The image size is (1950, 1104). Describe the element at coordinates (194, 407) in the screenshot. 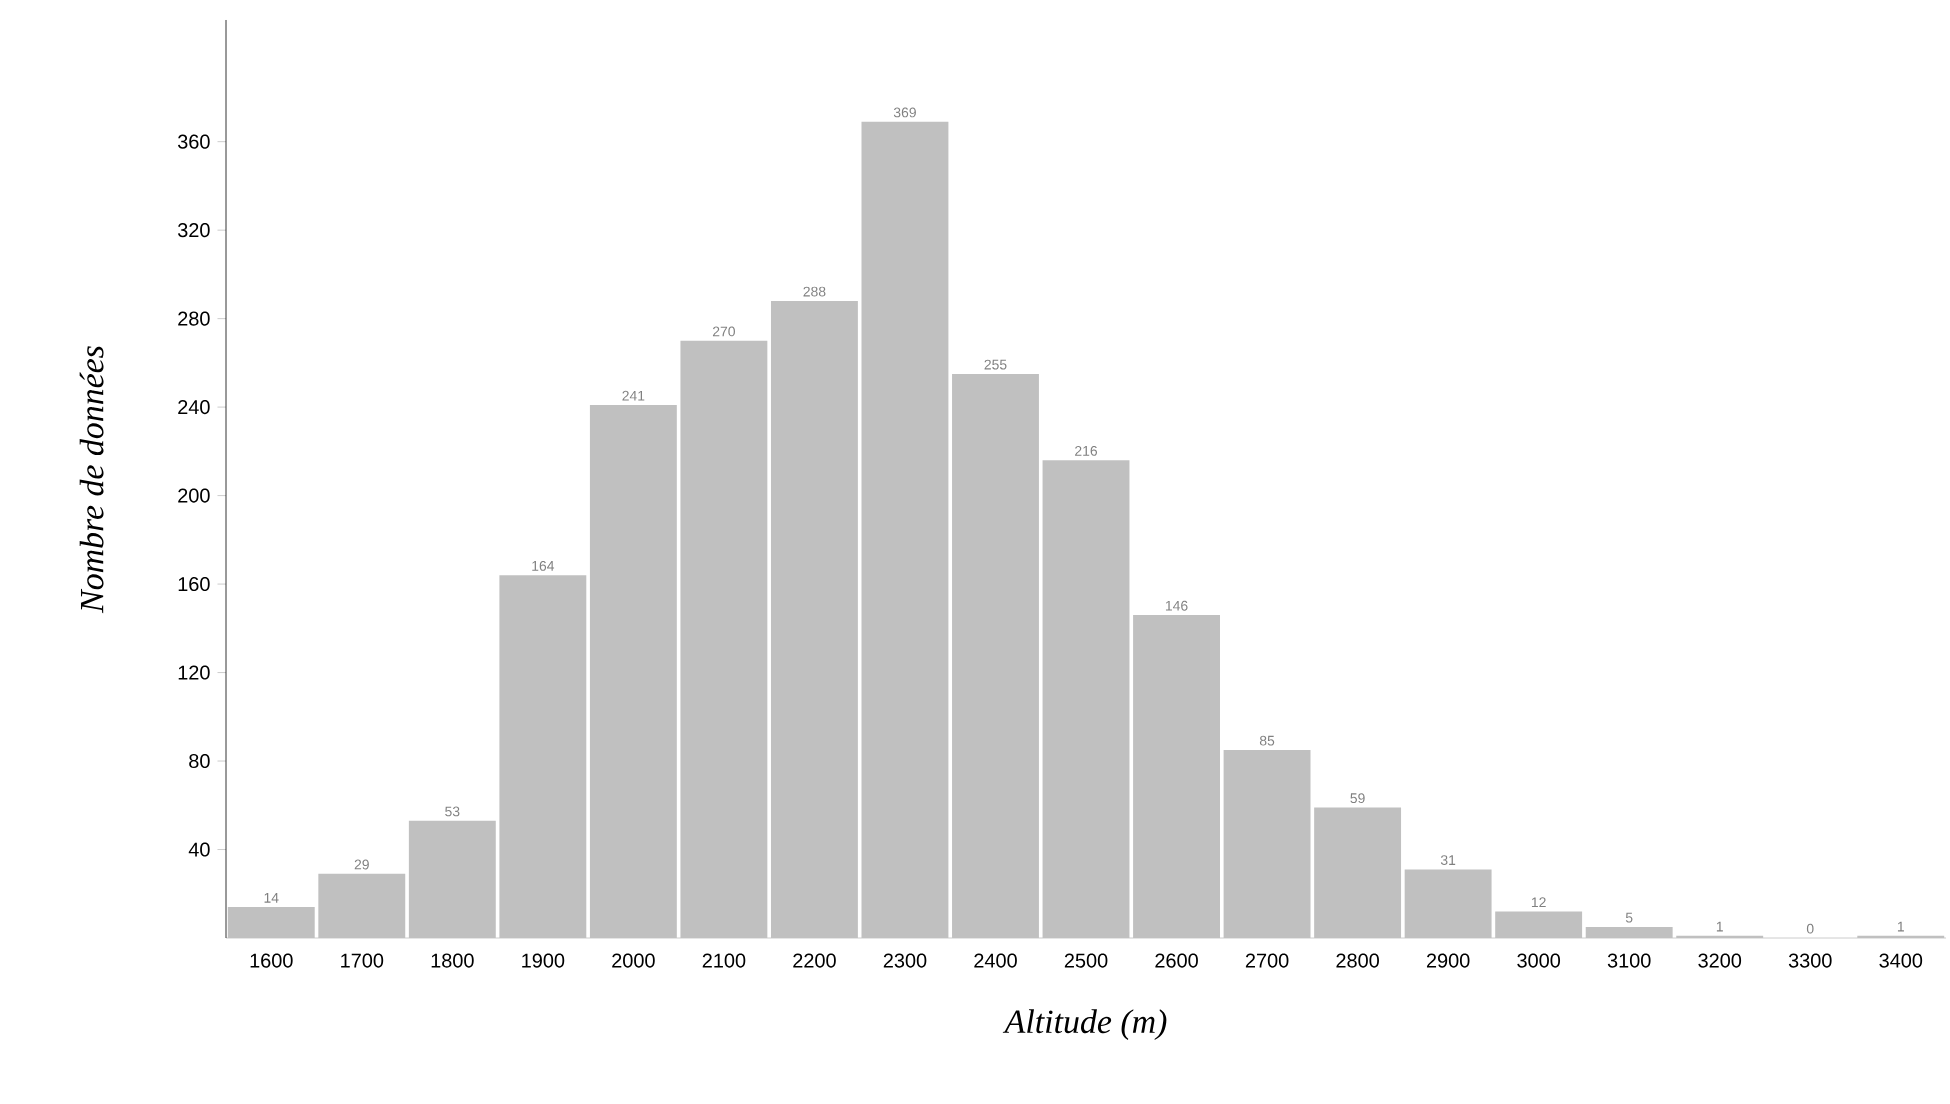

I see `y-tick-label: 240` at that location.